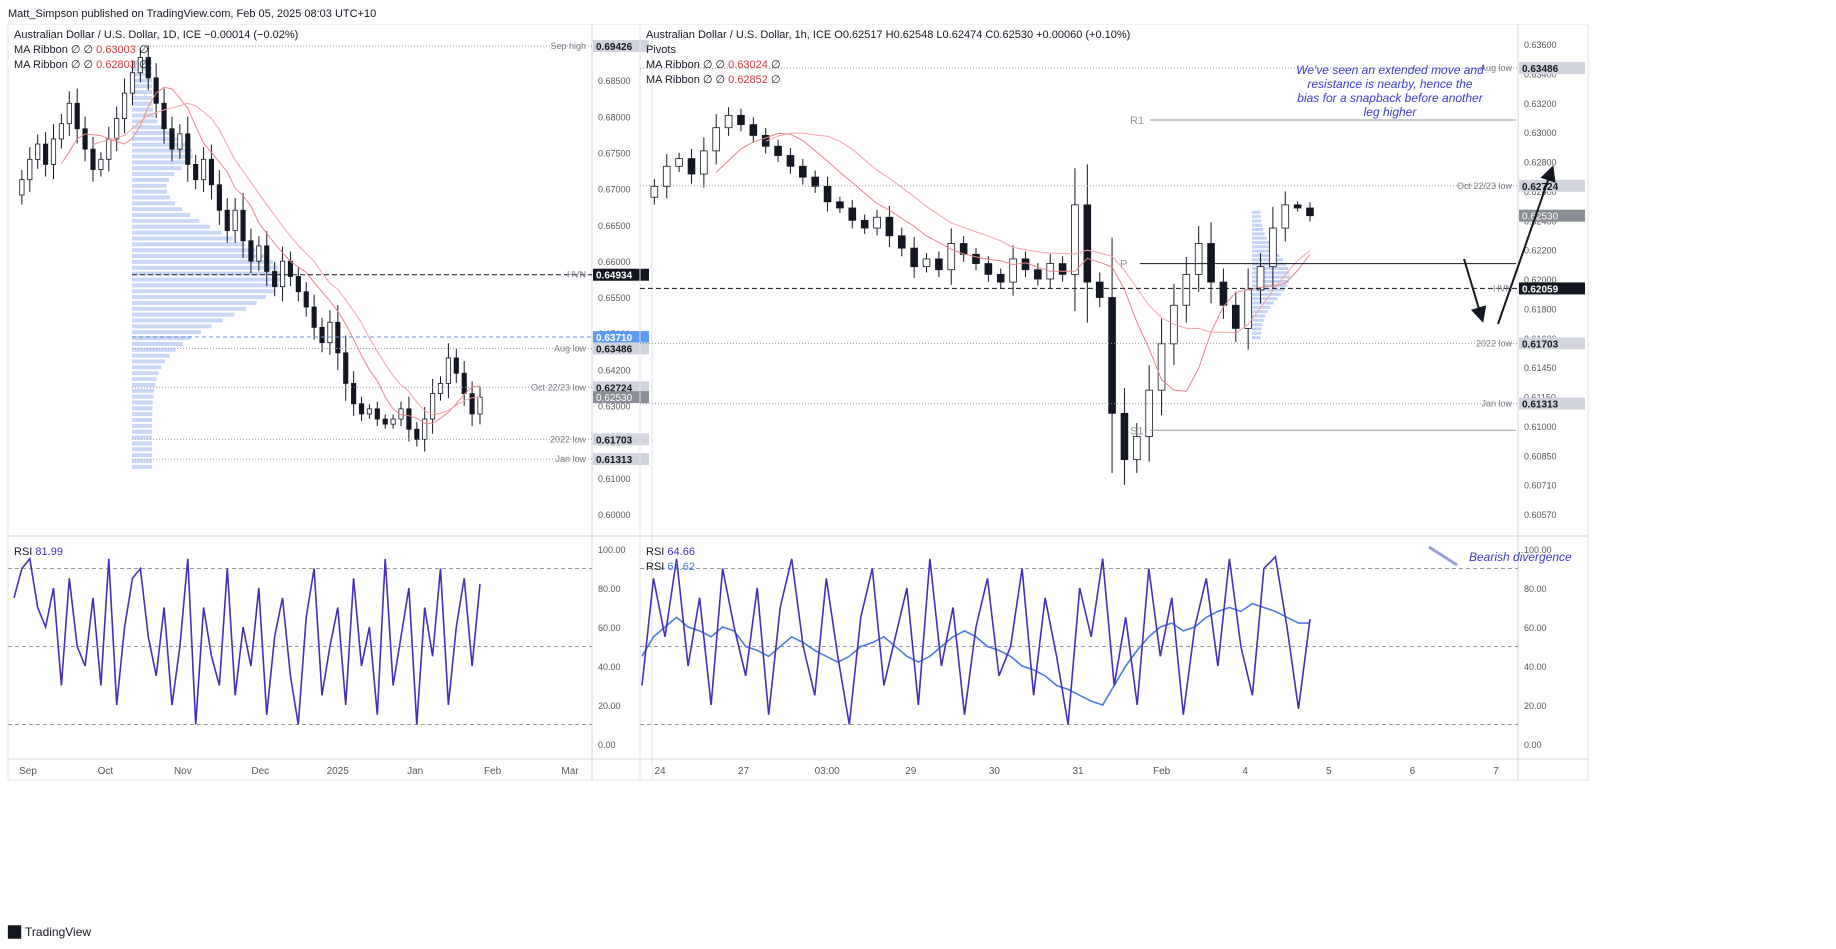 The height and width of the screenshot is (949, 1836). I want to click on x-tick-label: Oct, so click(106, 771).